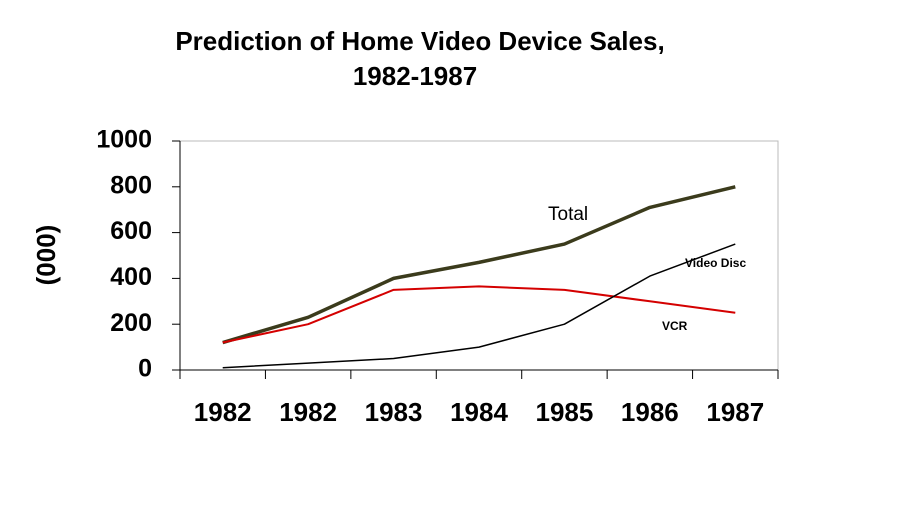  I want to click on y-tick-label: 800, so click(131, 185).